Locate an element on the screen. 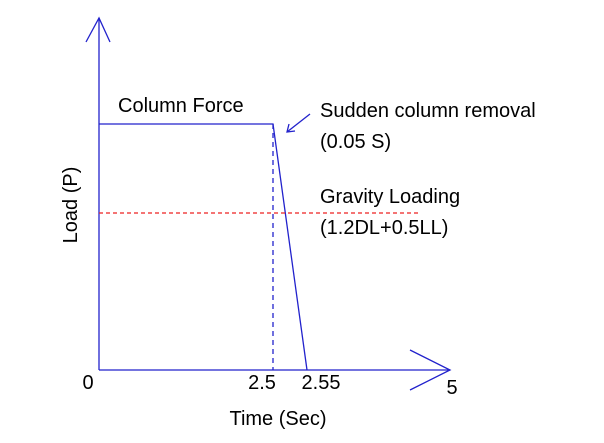 This screenshot has height=443, width=604. y-axis-label: Load (P) is located at coordinates (71, 205).